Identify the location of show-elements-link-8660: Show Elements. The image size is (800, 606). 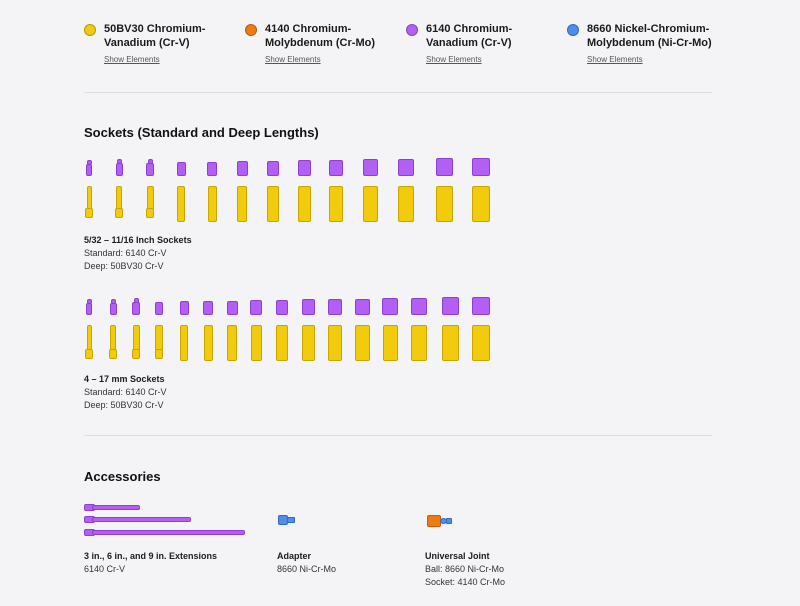
(615, 59).